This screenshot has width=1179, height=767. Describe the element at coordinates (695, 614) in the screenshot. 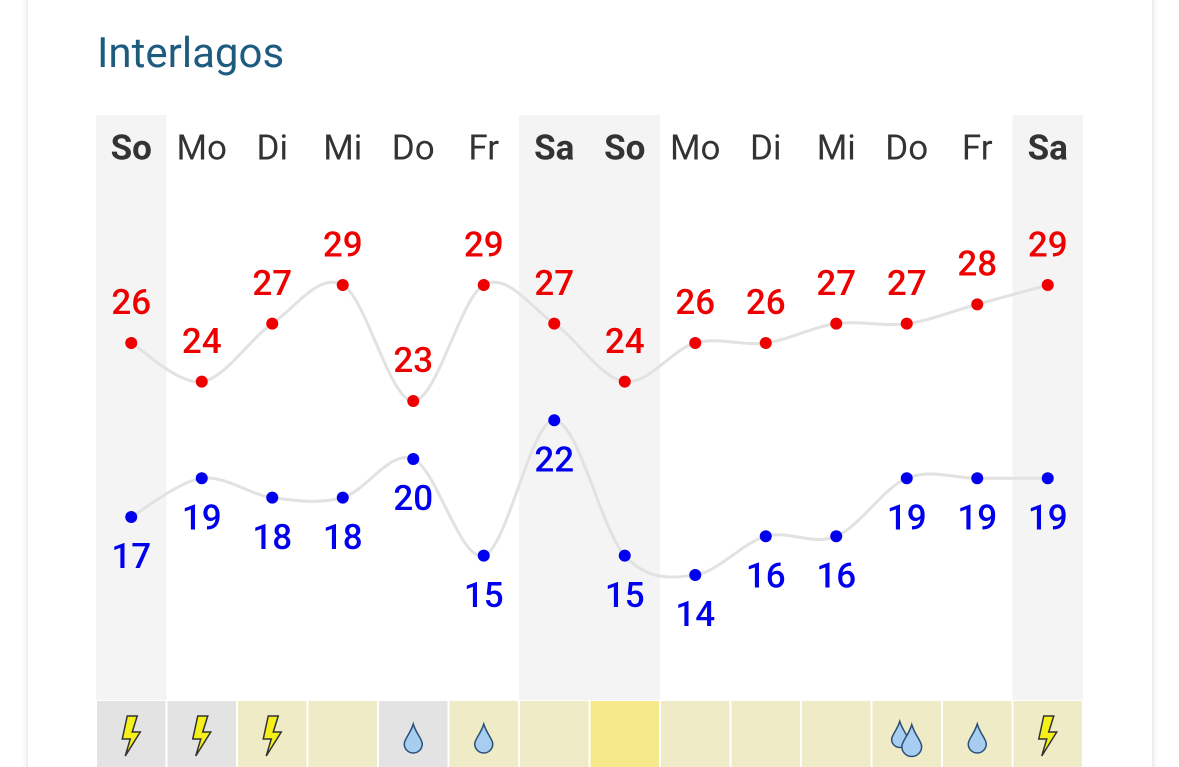

I see `temperature-label: 14` at that location.